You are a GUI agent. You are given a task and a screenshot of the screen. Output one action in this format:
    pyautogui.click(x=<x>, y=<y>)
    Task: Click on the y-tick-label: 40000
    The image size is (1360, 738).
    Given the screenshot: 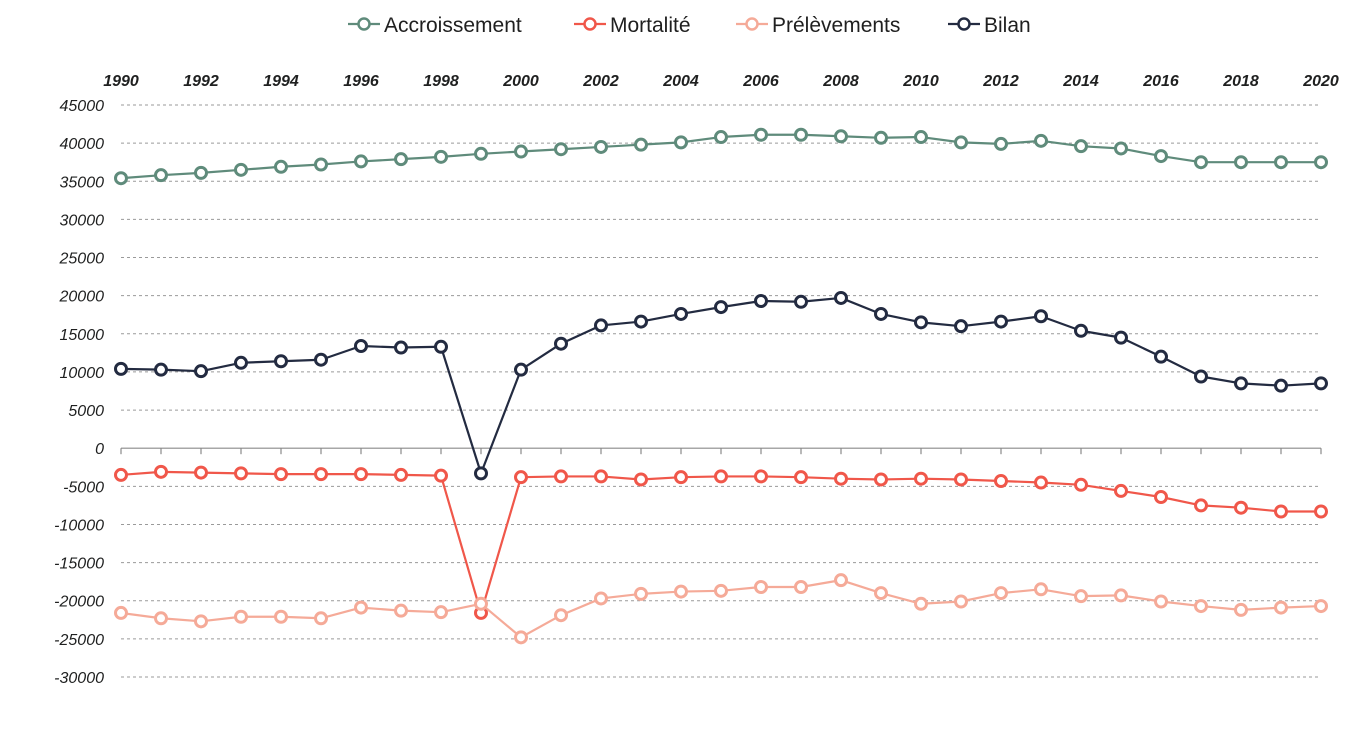 What is the action you would take?
    pyautogui.click(x=82, y=144)
    